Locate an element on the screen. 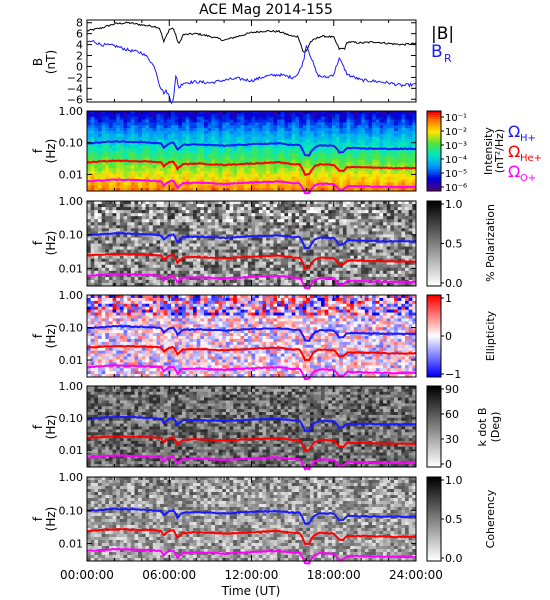  intensity-spectrogram is located at coordinates (252, 151).